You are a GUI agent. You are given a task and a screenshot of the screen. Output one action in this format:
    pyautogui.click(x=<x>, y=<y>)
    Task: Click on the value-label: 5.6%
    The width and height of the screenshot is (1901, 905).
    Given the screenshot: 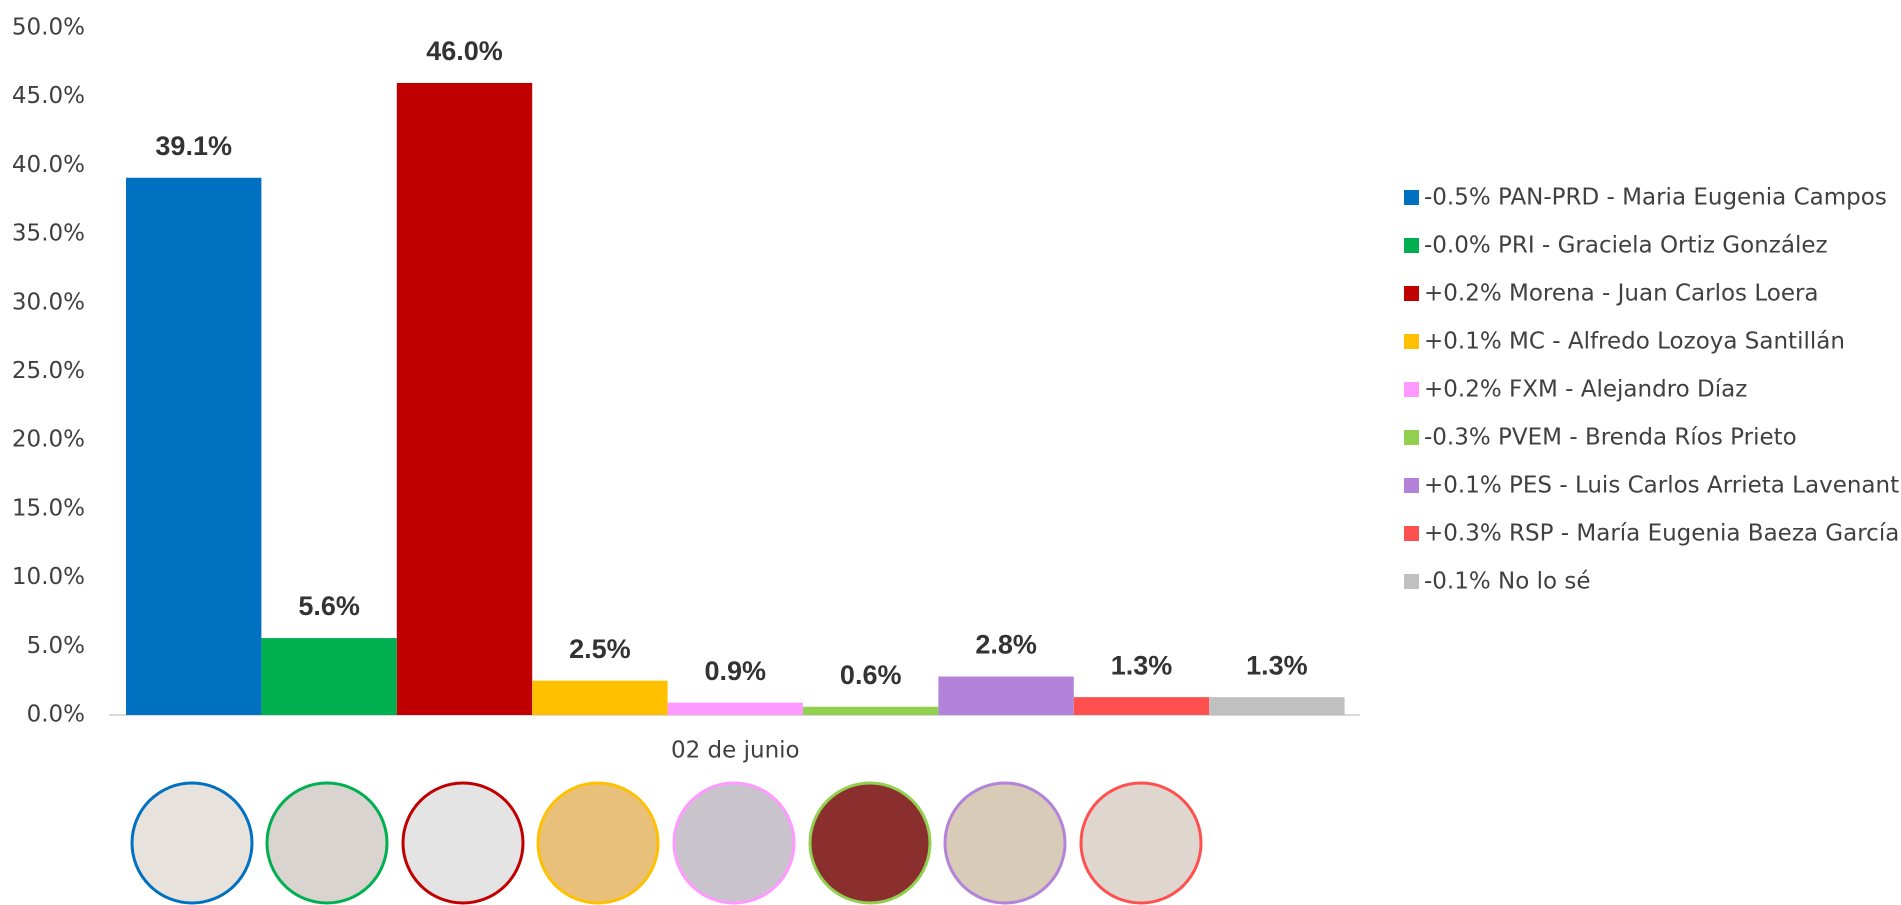 What is the action you would take?
    pyautogui.click(x=329, y=606)
    